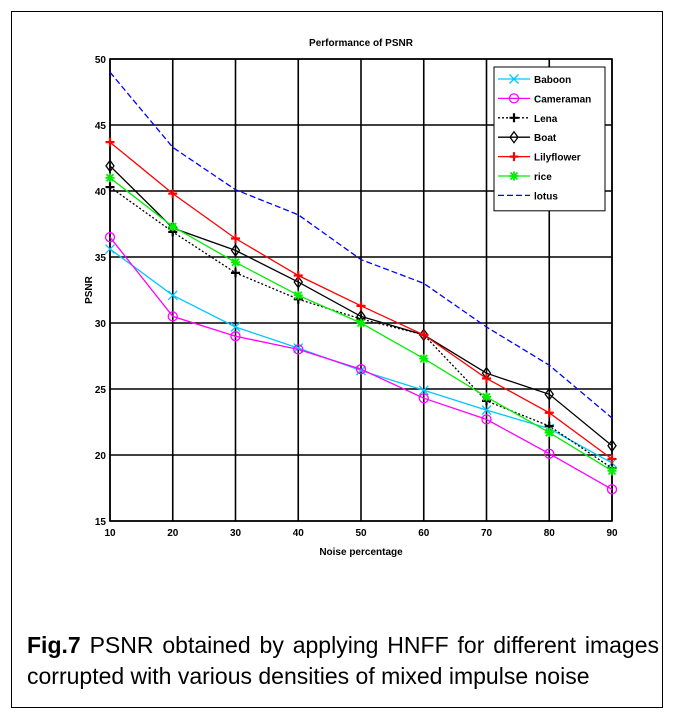  What do you see at coordinates (612, 533) in the screenshot?
I see `x-tick-label: 90` at bounding box center [612, 533].